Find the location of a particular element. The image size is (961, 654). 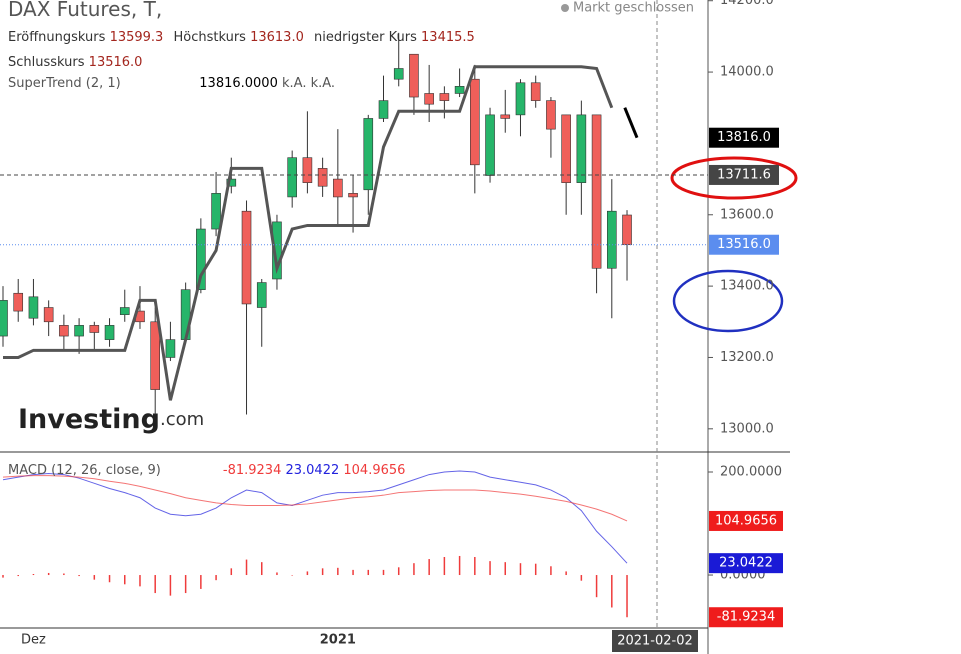

y-tick-label: 14200.0 is located at coordinates (747, 4).